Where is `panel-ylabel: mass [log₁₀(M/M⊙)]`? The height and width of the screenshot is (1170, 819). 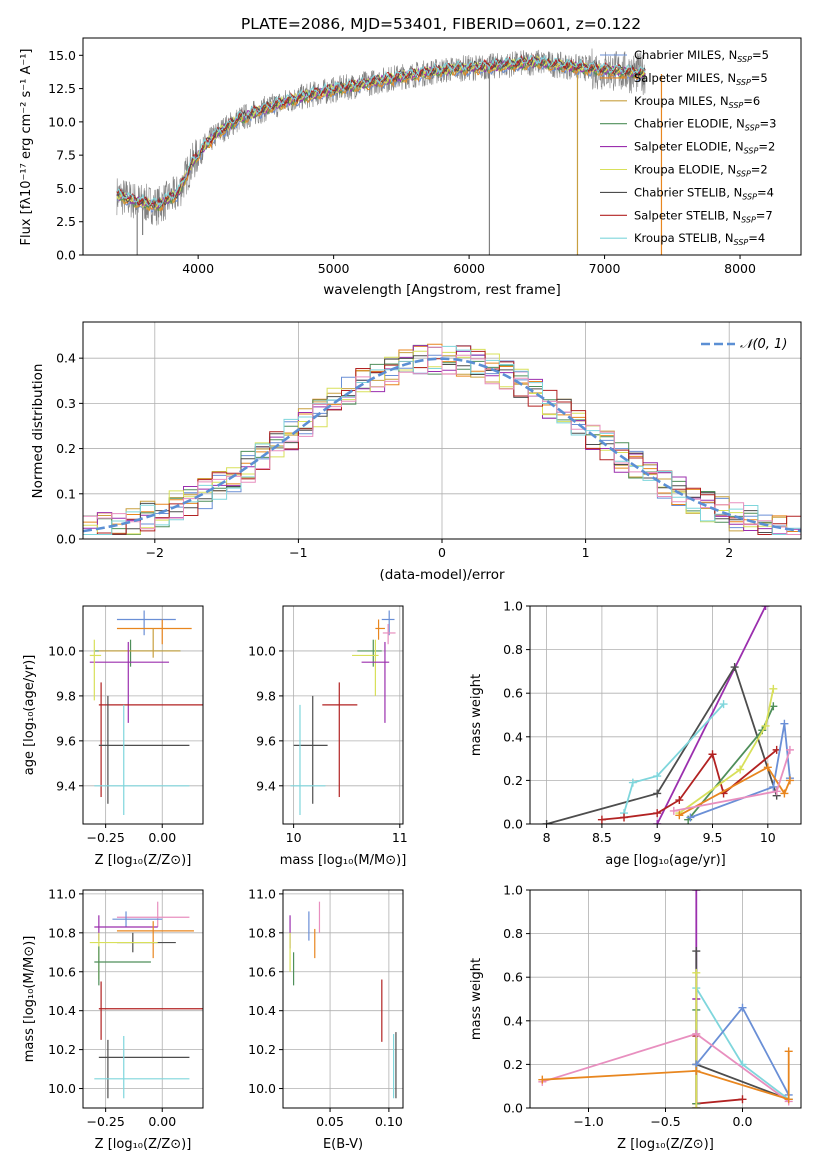 panel-ylabel: mass [log₁₀(M/M⊙)] is located at coordinates (29, 999).